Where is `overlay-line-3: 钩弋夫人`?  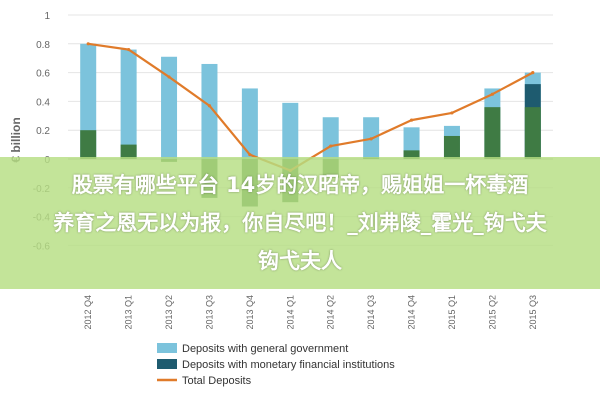
overlay-line-3: 钩弋夫人 is located at coordinates (300, 261).